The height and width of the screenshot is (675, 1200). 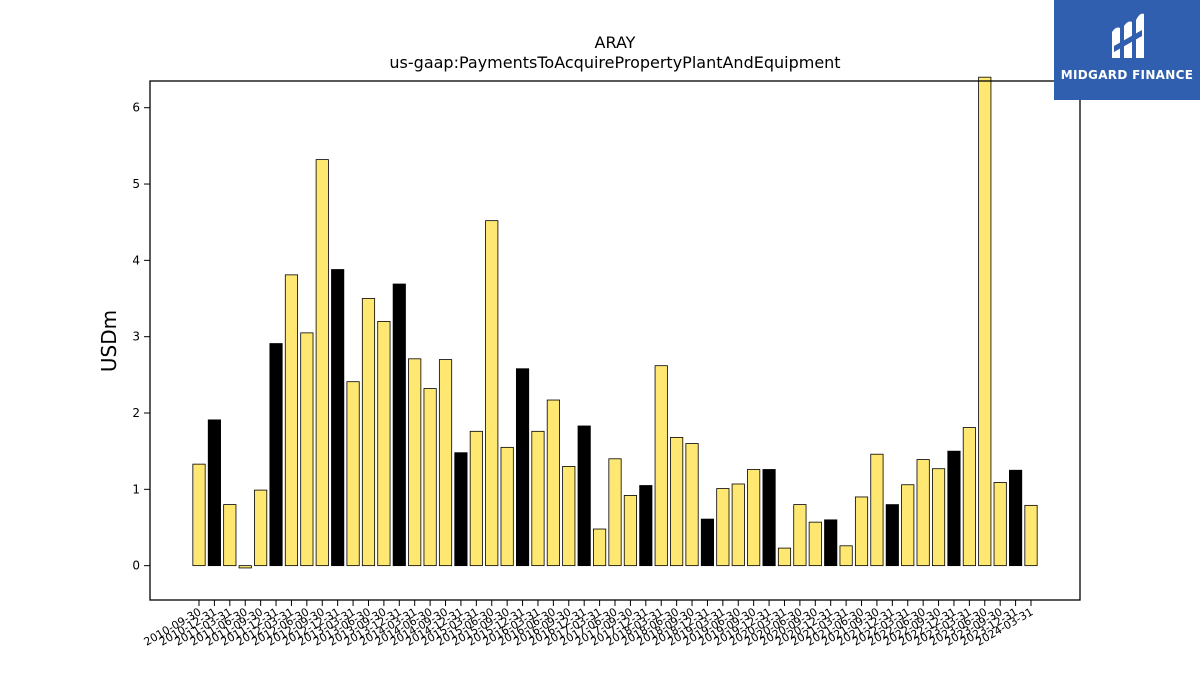 I want to click on y-tick-label: 5, so click(x=136, y=184).